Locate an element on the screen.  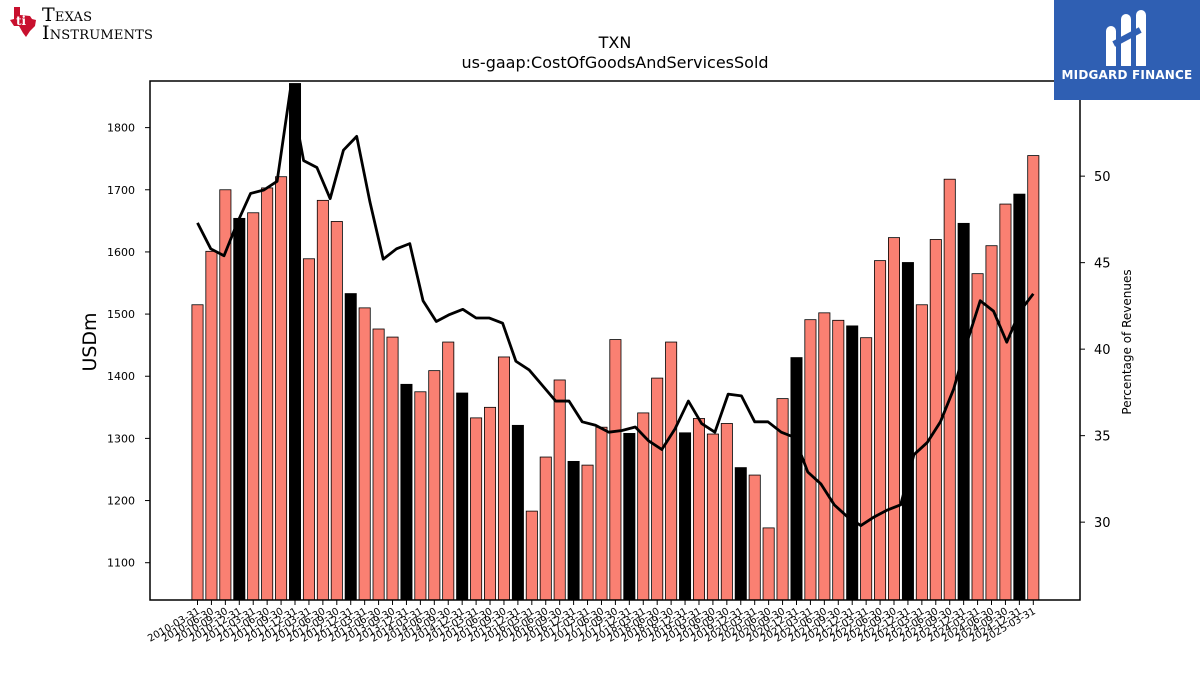
y-tick-label-0: 1100 is located at coordinates (121, 563).